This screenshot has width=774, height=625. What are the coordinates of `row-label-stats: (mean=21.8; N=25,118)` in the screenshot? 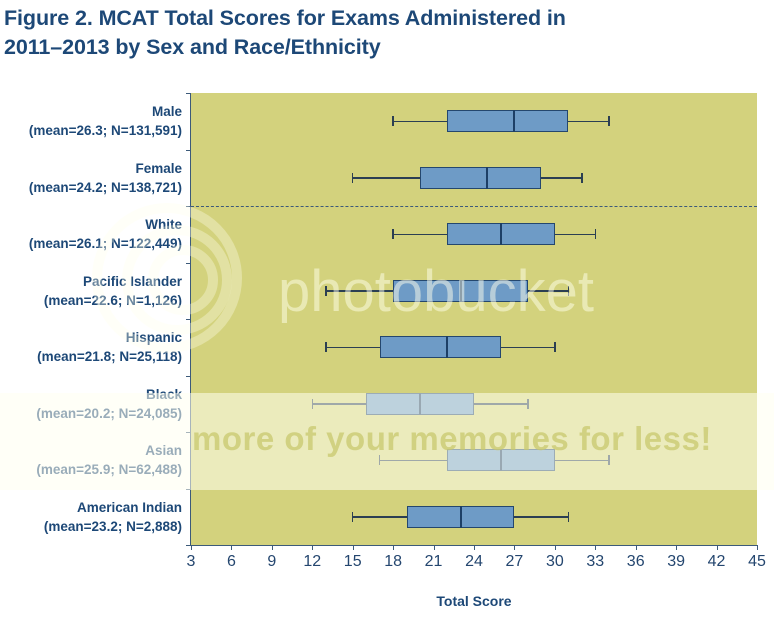 It's located at (109, 357).